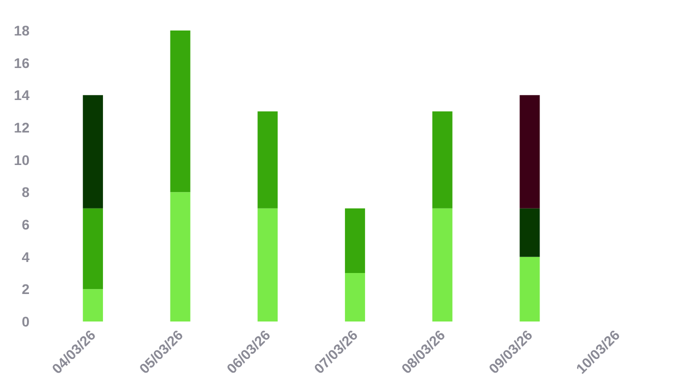  Describe the element at coordinates (26, 224) in the screenshot. I see `y-tick-label: 6` at that location.